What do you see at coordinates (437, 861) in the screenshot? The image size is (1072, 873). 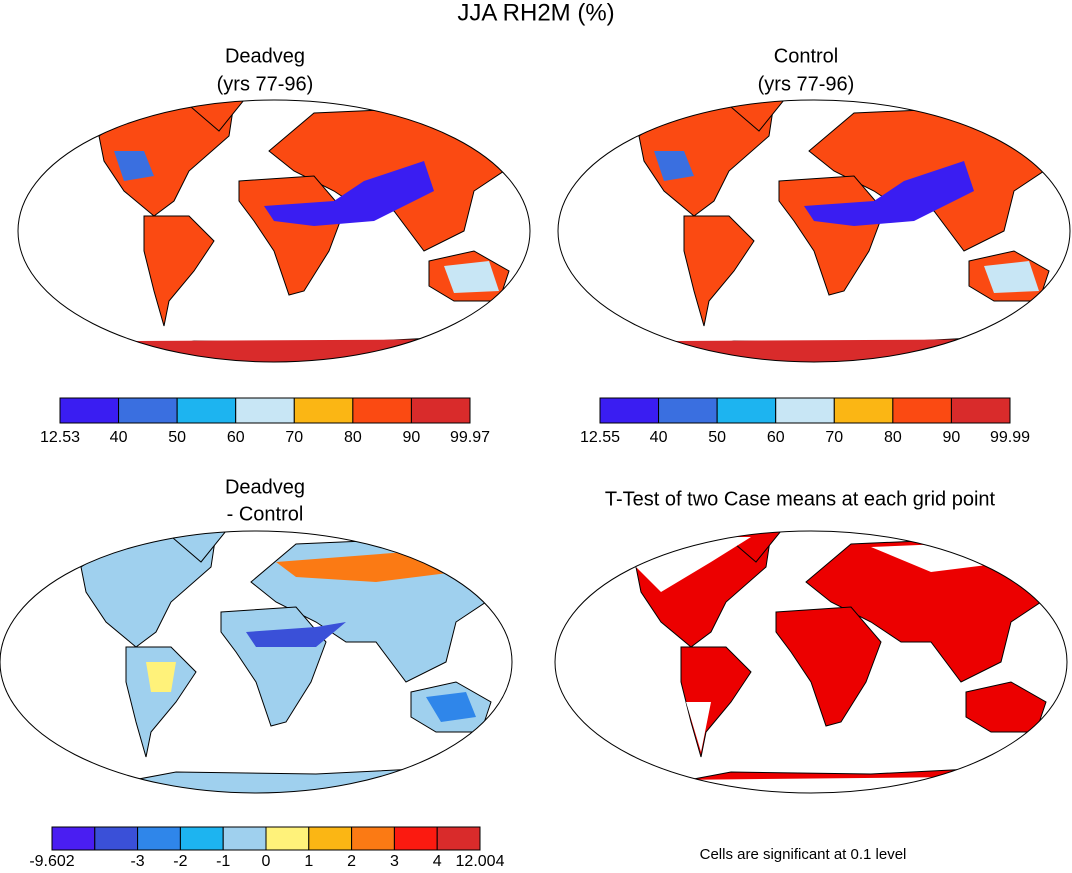 I see `colorbar-label: 4` at bounding box center [437, 861].